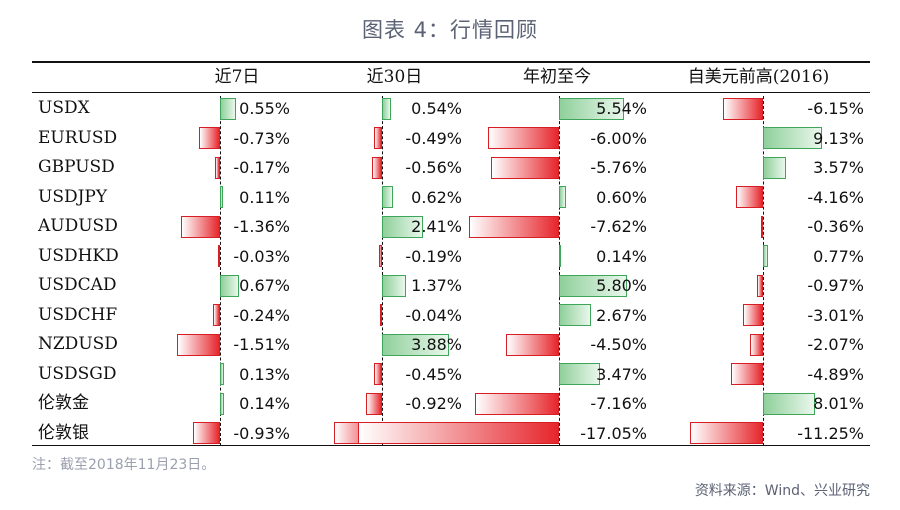  What do you see at coordinates (835, 108) in the screenshot?
I see `value-label: -6.15%` at bounding box center [835, 108].